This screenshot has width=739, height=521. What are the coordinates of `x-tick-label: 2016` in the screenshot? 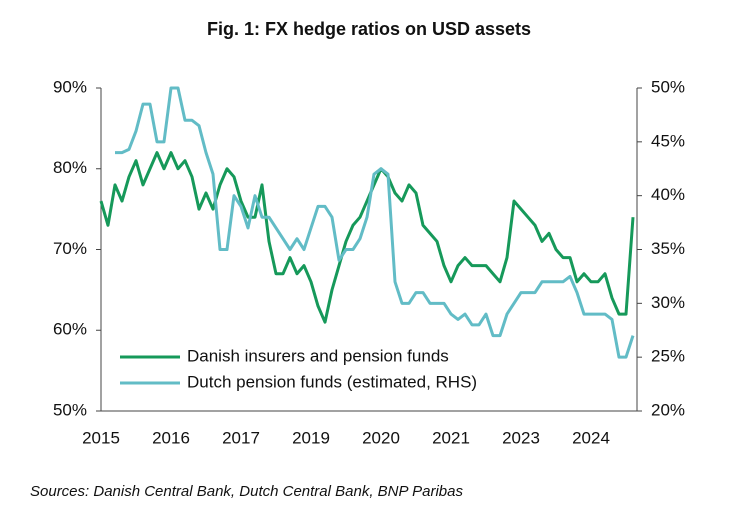 It's located at (171, 437).